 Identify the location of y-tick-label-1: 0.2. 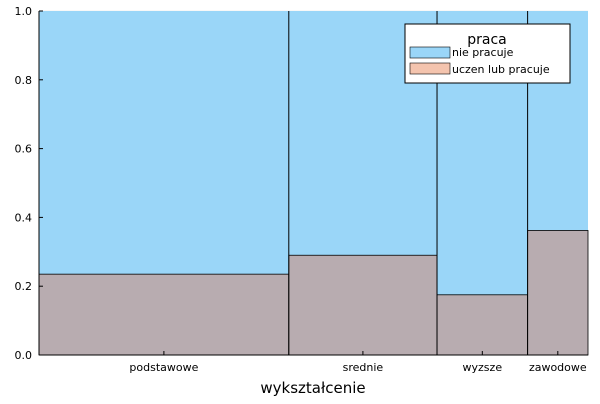
(24, 286).